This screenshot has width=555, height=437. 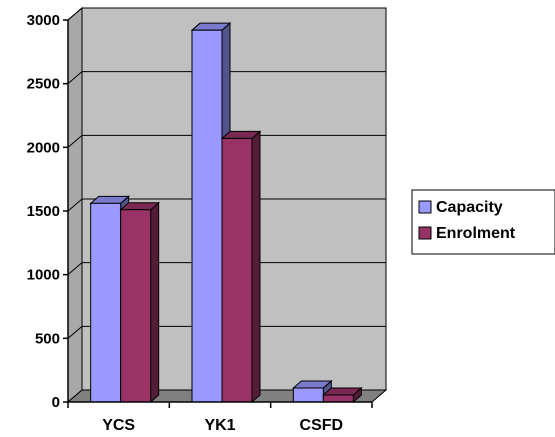 What do you see at coordinates (43, 20) in the screenshot?
I see `y-tick-label: 3000` at bounding box center [43, 20].